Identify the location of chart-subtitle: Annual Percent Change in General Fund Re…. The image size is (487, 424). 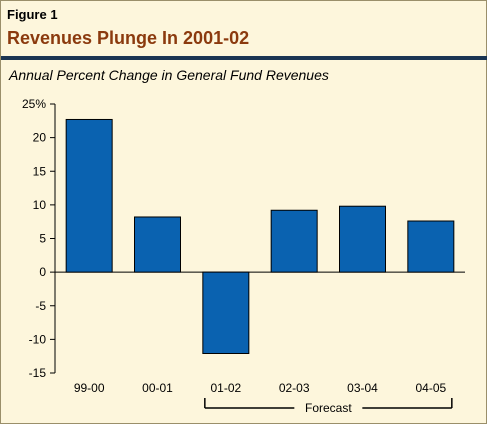
(169, 75).